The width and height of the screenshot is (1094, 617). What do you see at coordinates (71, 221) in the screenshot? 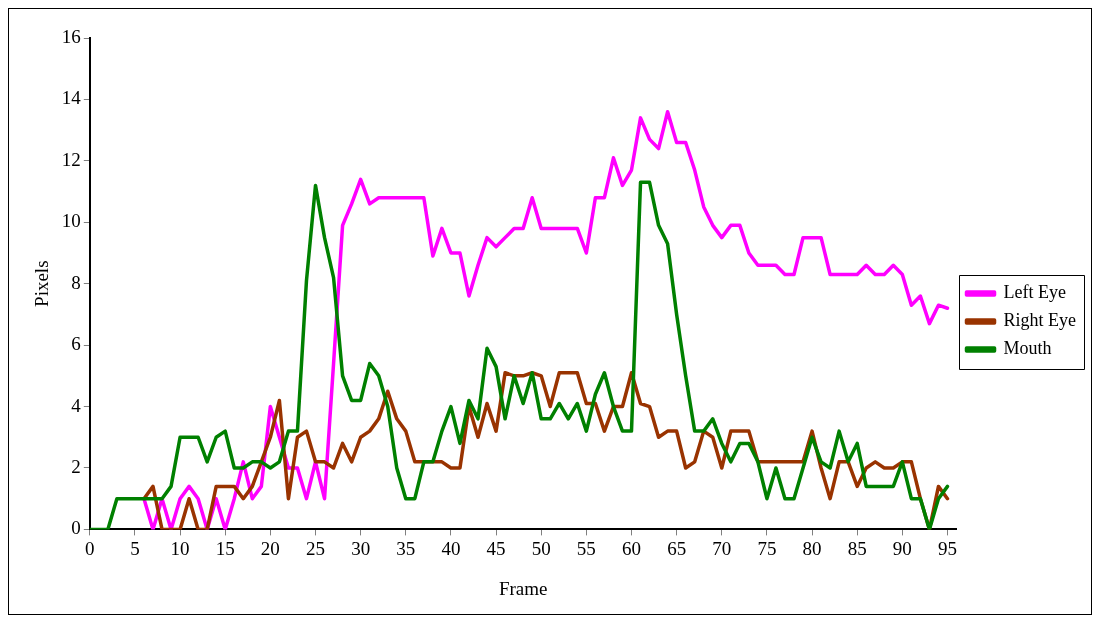
I see `y-tick-label: 10` at bounding box center [71, 221].